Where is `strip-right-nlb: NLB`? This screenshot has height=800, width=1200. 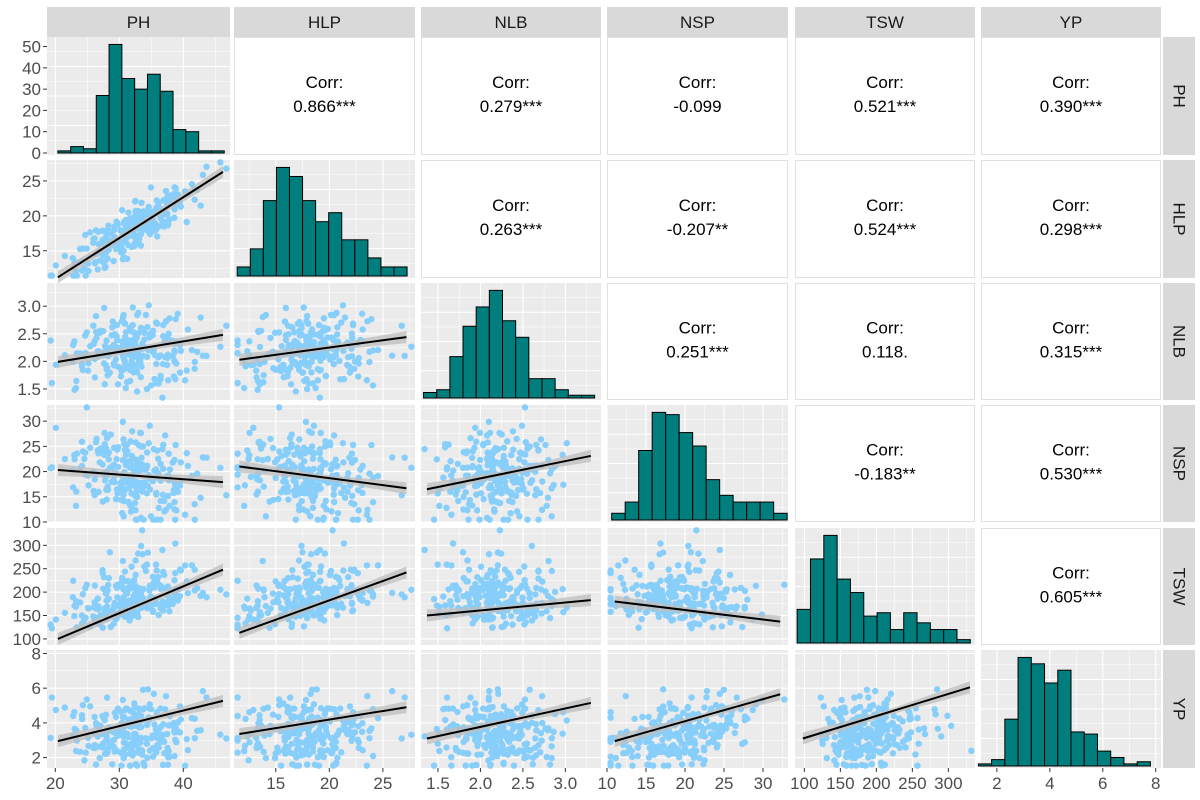 strip-right-nlb: NLB is located at coordinates (1179, 341).